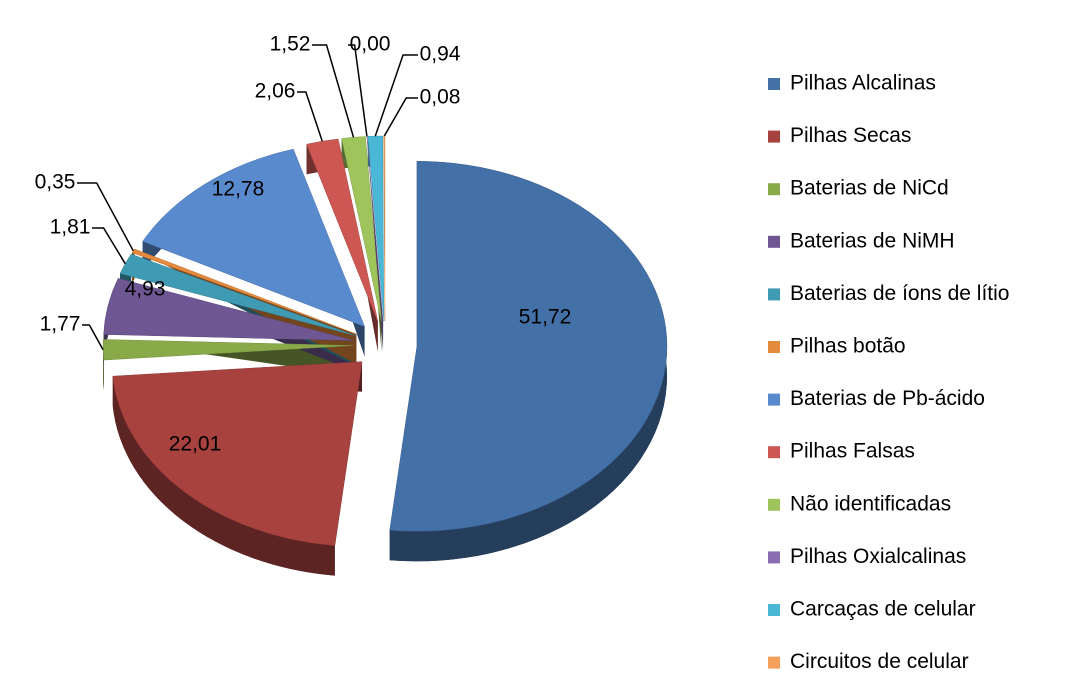  I want to click on legend-label: Pilhas Falsas, so click(852, 451).